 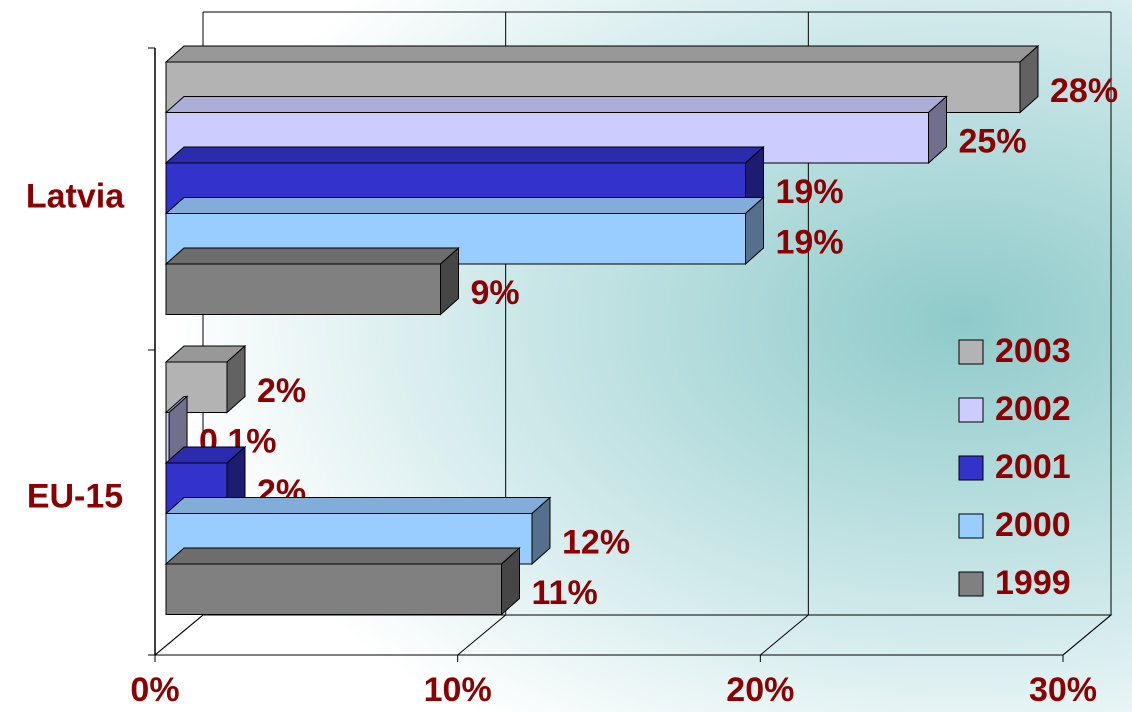 What do you see at coordinates (1033, 351) in the screenshot?
I see `legend-label: 2003` at bounding box center [1033, 351].